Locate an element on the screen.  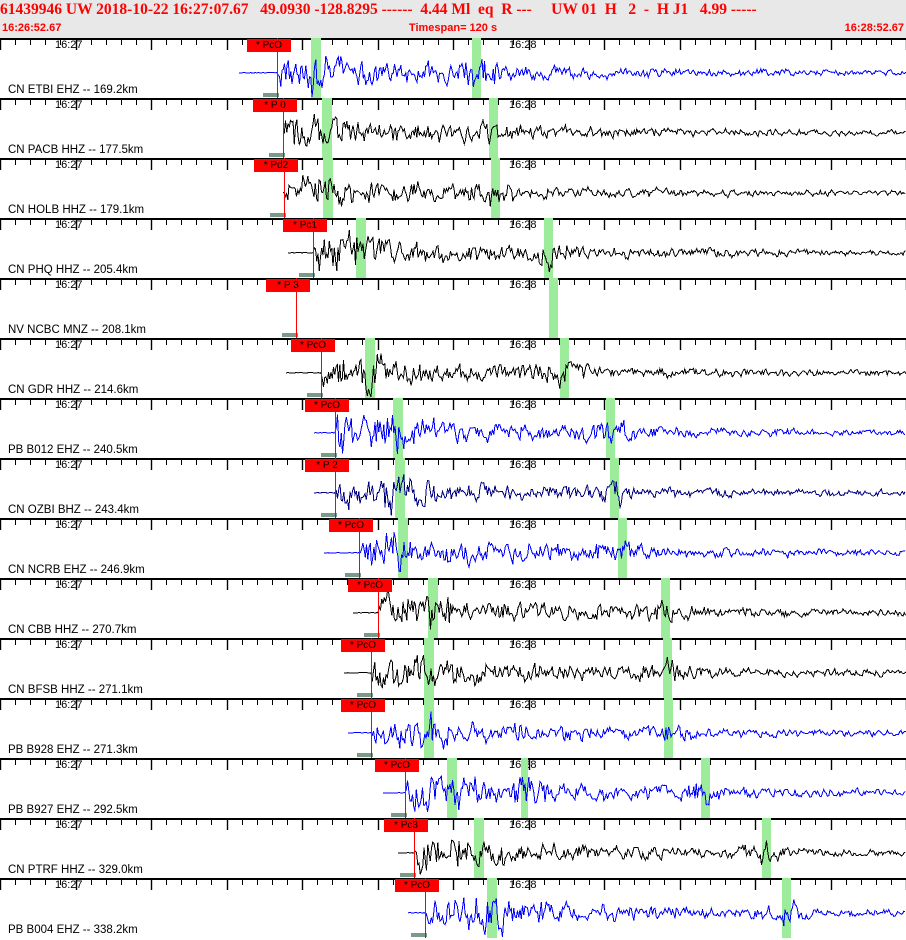
trace-row: * PcO 16:27 16:28 PB B012 EHZ -- 240.5km is located at coordinates (453, 428).